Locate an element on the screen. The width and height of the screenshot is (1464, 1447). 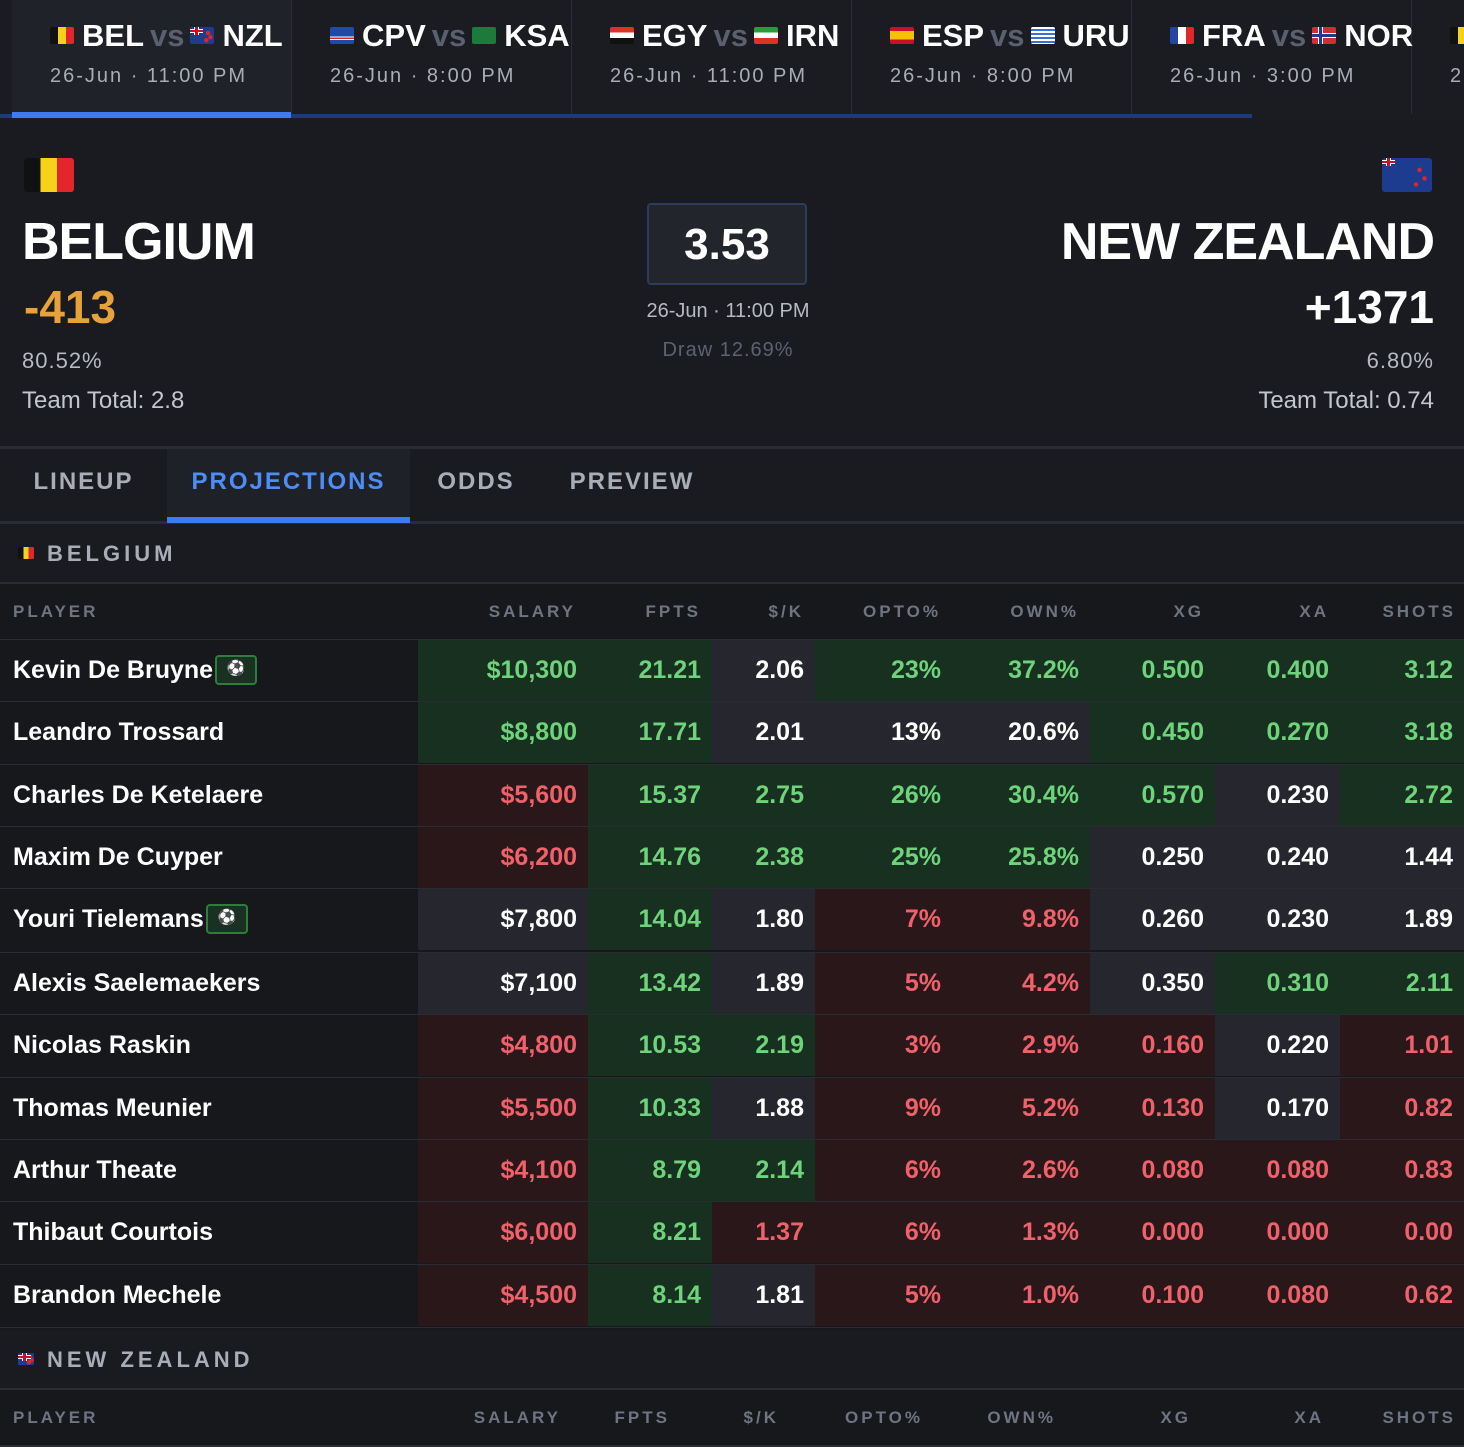
cell-xg: 0.130 is located at coordinates (1152, 1108).